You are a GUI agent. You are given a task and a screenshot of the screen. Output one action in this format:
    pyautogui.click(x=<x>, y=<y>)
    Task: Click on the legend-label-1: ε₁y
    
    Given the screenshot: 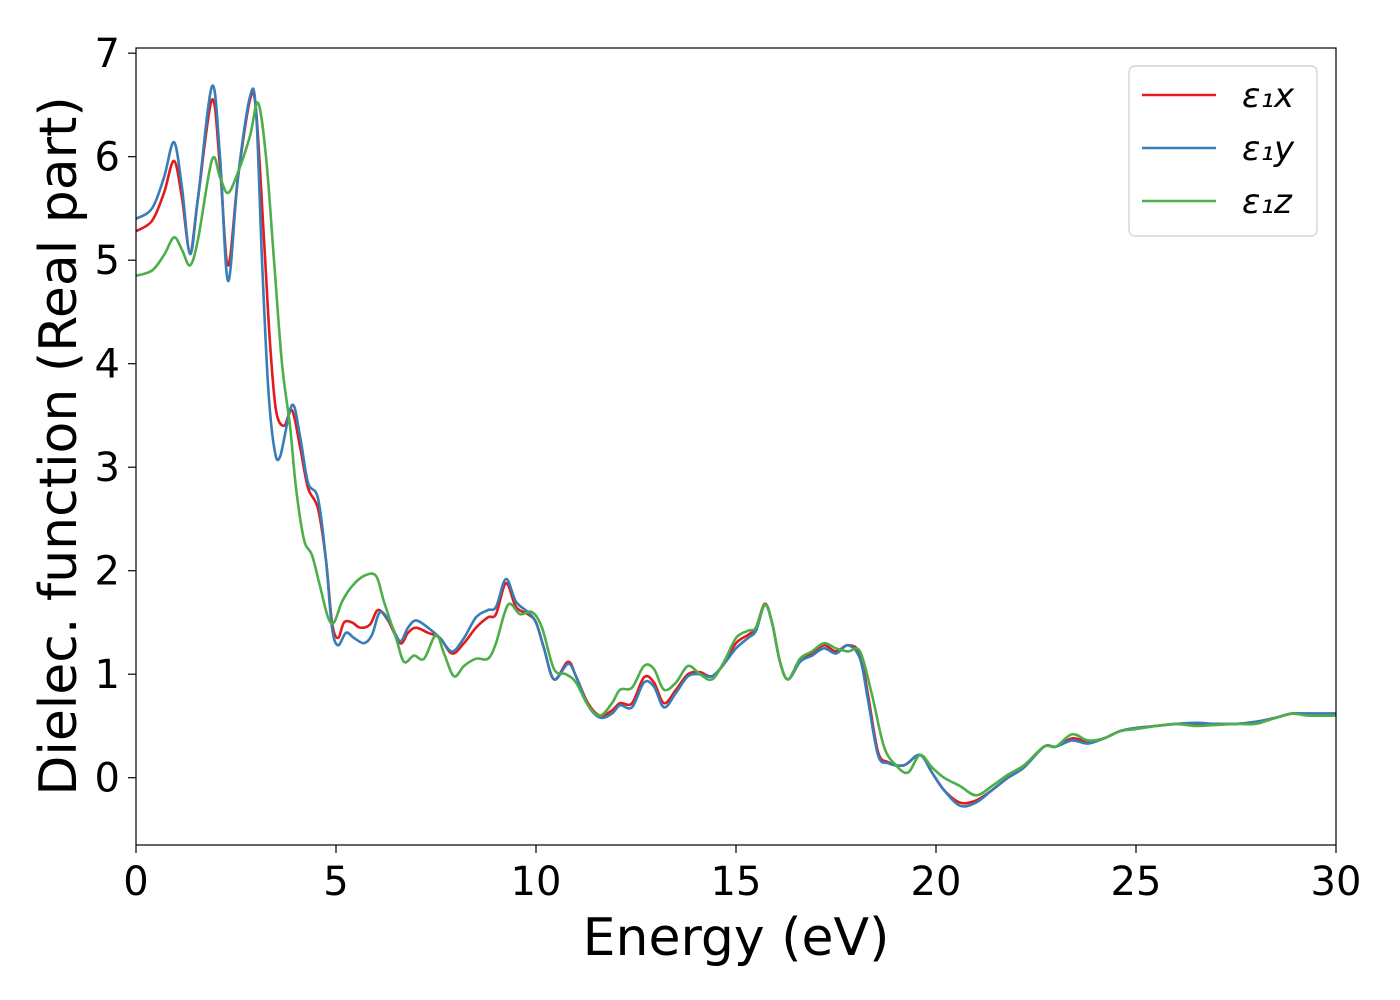 What is the action you would take?
    pyautogui.click(x=1268, y=149)
    